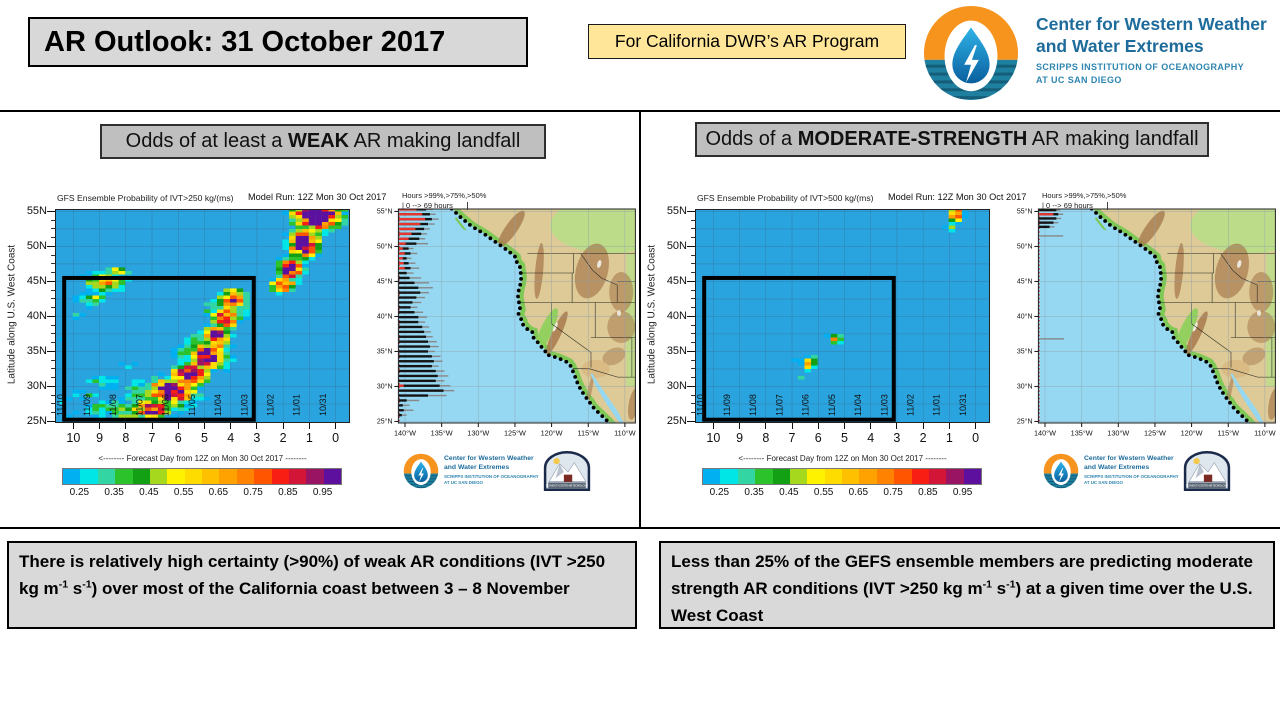 The height and width of the screenshot is (720, 1280). Describe the element at coordinates (1265, 433) in the screenshot. I see `map-x-tick-label: 110°W` at that location.